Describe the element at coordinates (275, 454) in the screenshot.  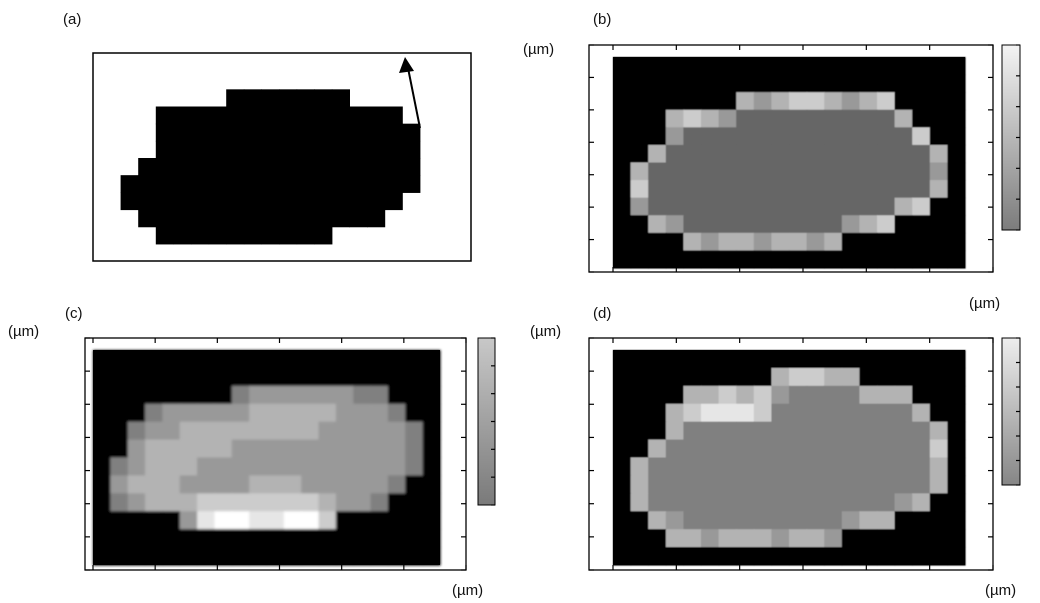
I see `axes-frame-c` at that location.